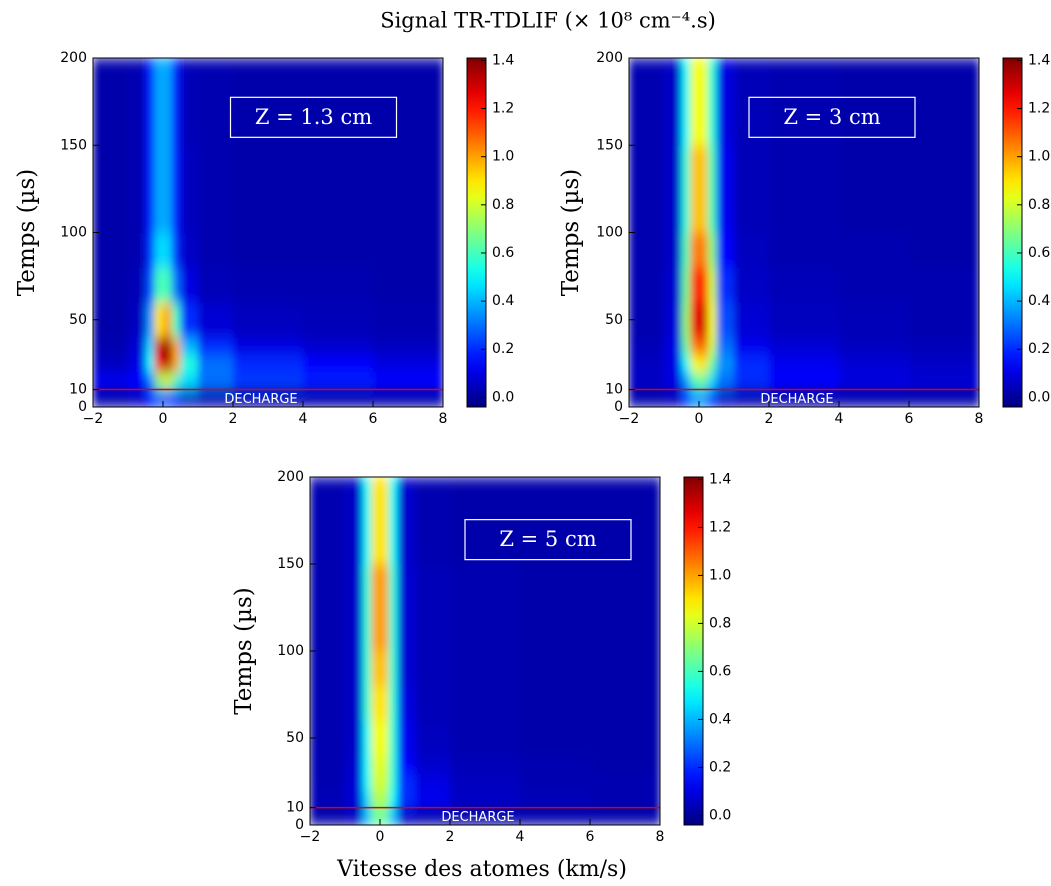  What do you see at coordinates (832, 117) in the screenshot?
I see `annotation-box` at bounding box center [832, 117].